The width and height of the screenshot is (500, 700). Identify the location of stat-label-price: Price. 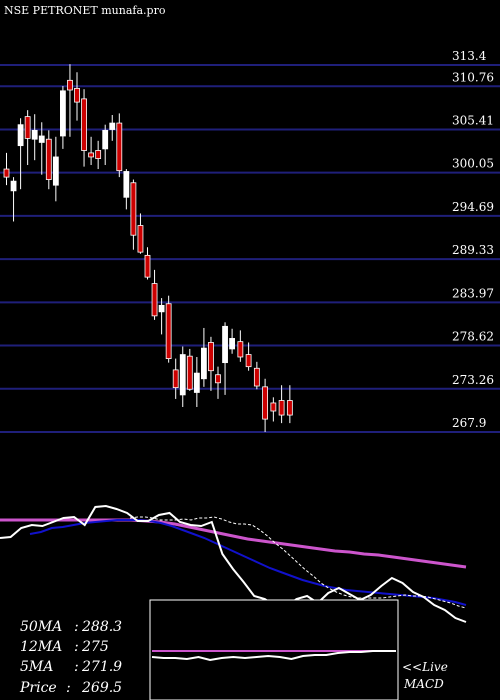
(38, 688).